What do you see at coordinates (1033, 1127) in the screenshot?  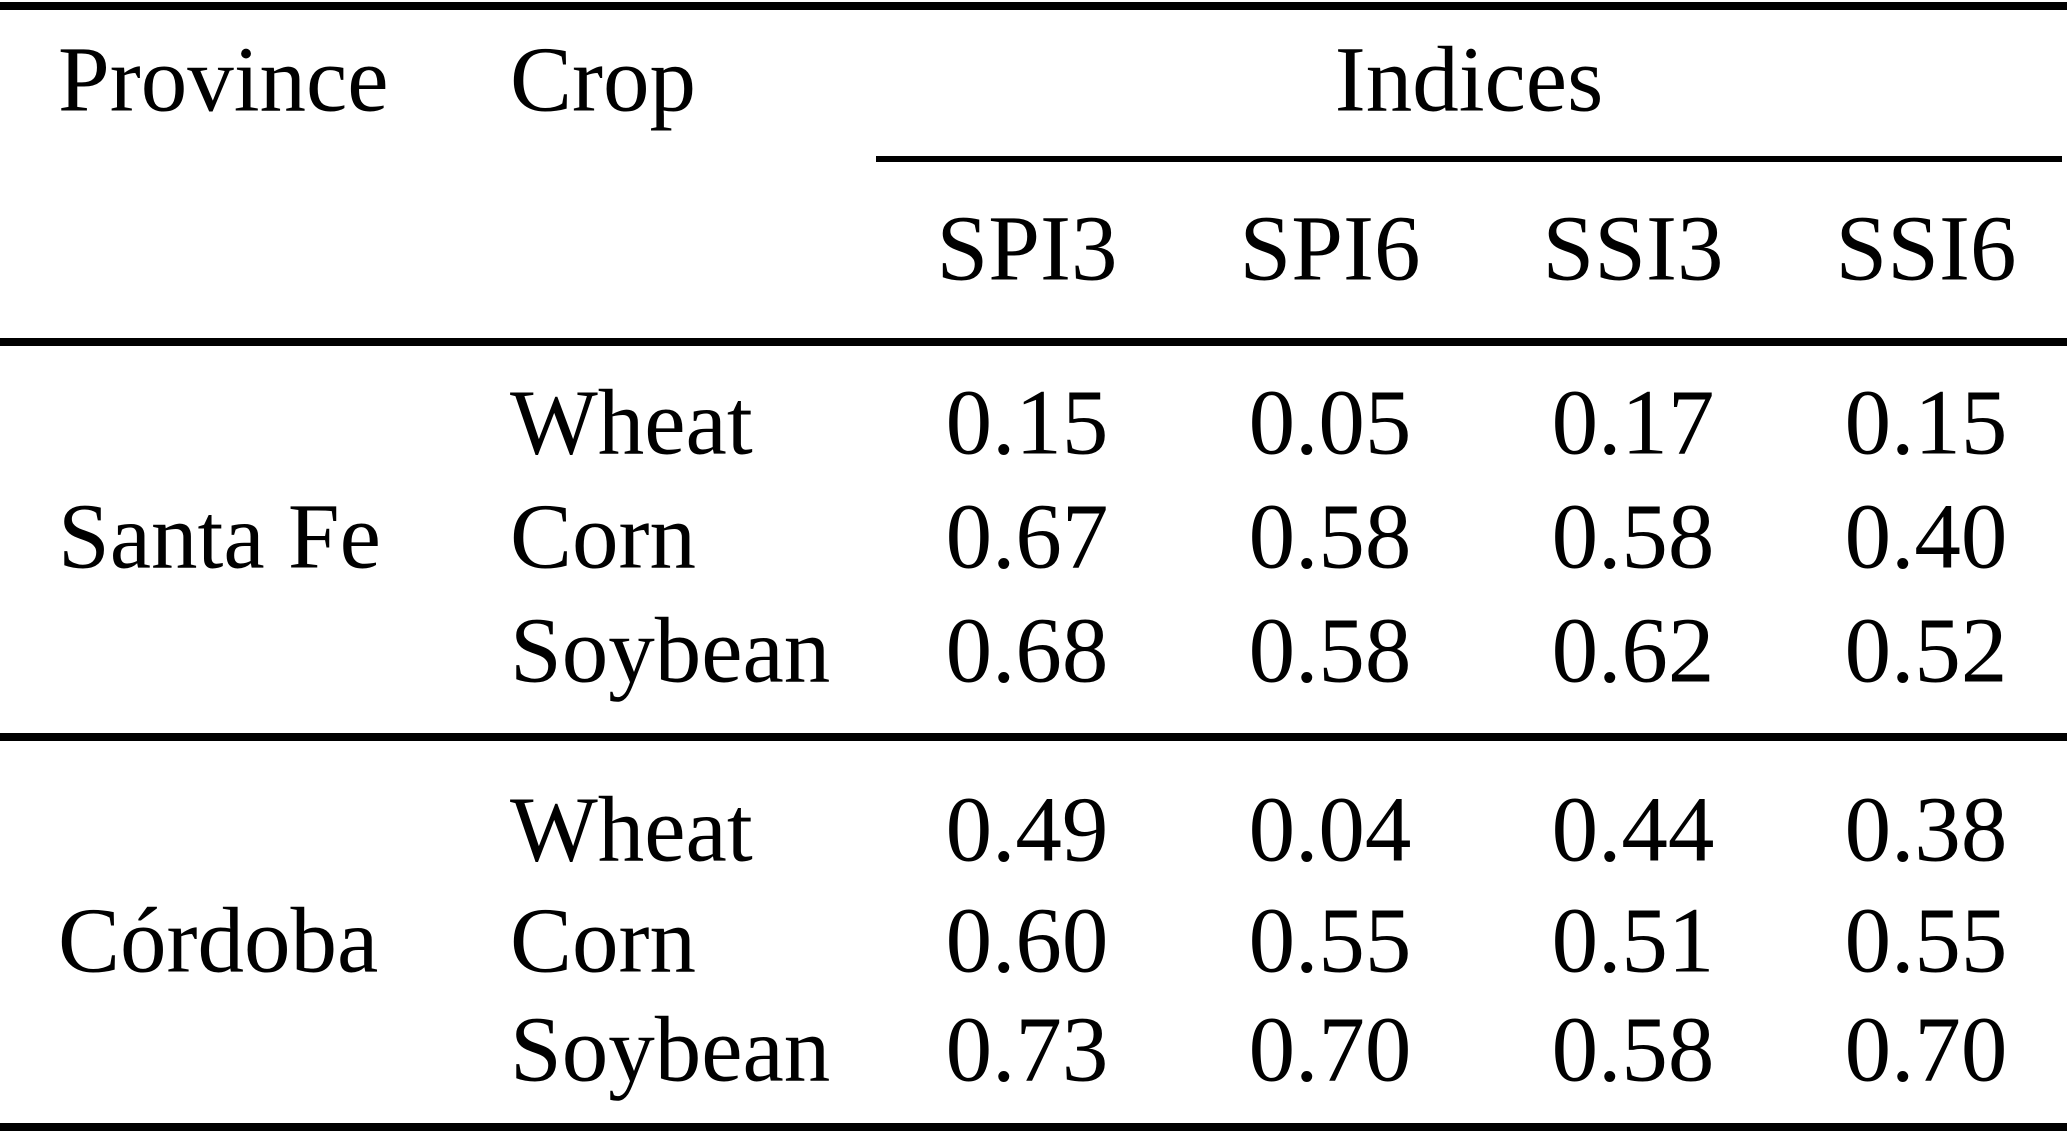 I see `table-bottom-rule` at bounding box center [1033, 1127].